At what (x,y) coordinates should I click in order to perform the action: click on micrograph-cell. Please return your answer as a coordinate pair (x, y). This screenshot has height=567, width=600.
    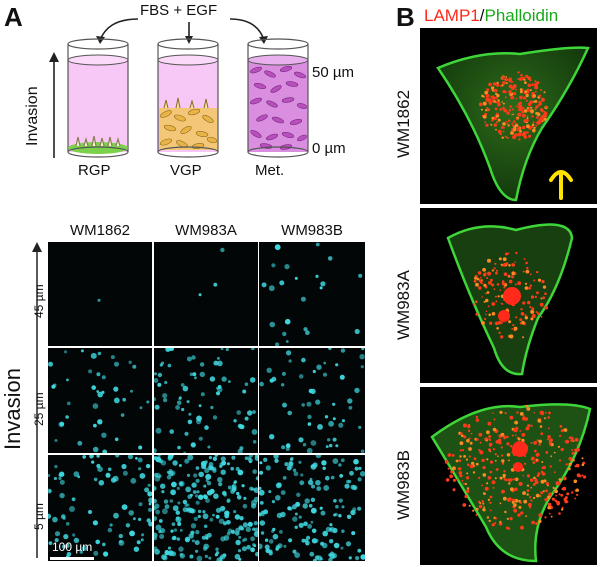
    Looking at the image, I should click on (206, 294).